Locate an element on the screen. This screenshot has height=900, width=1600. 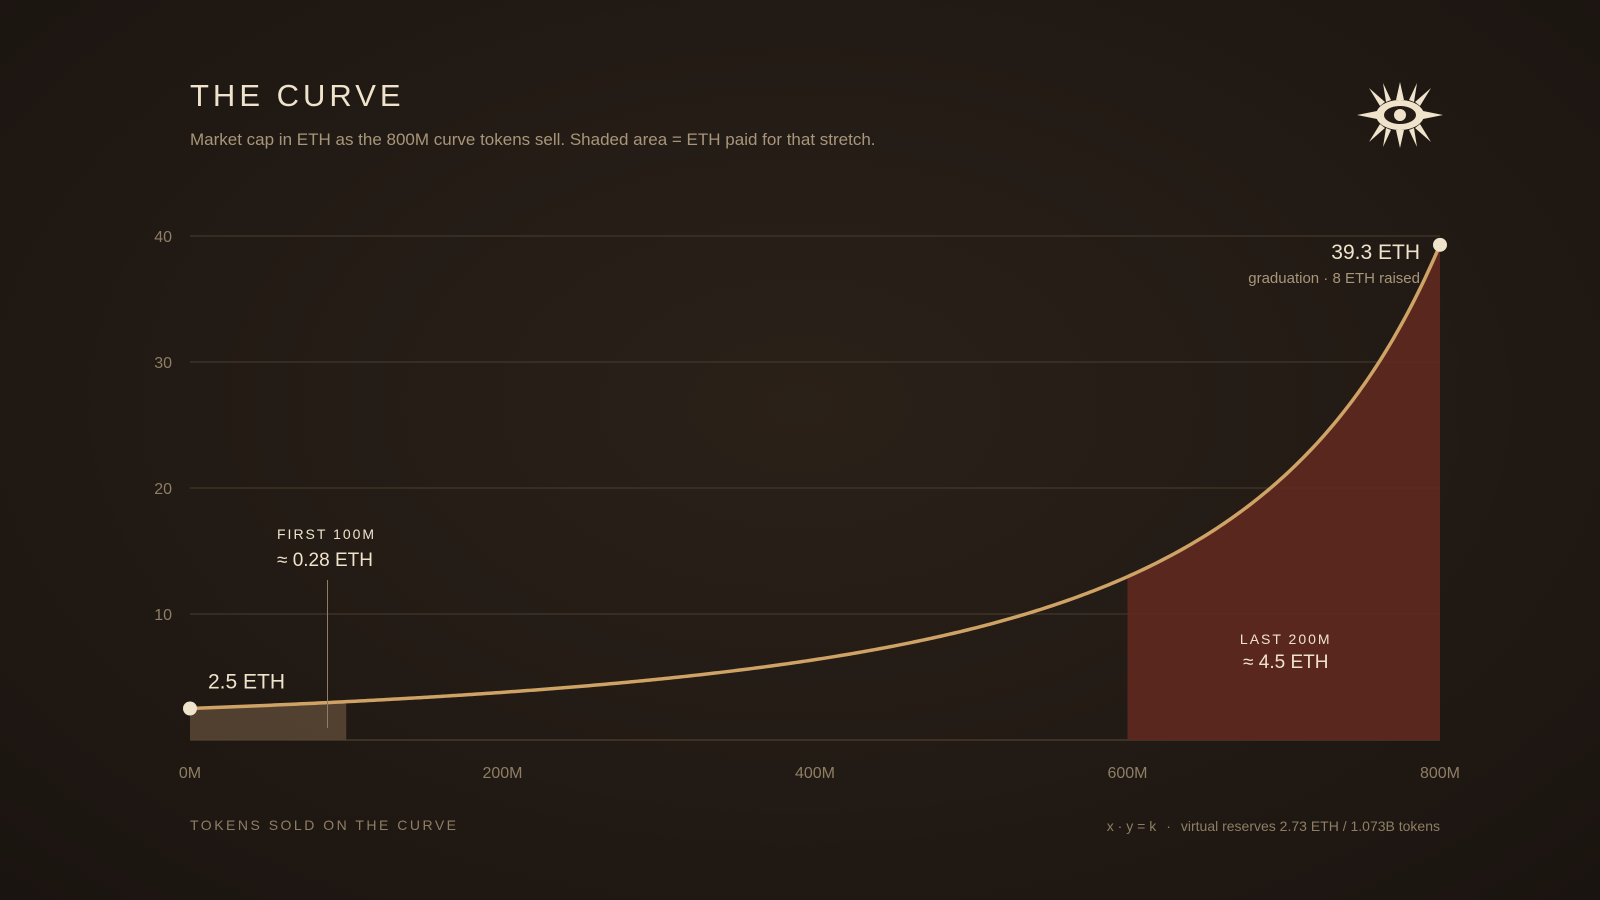
y-tick-label: 10 is located at coordinates (163, 615).